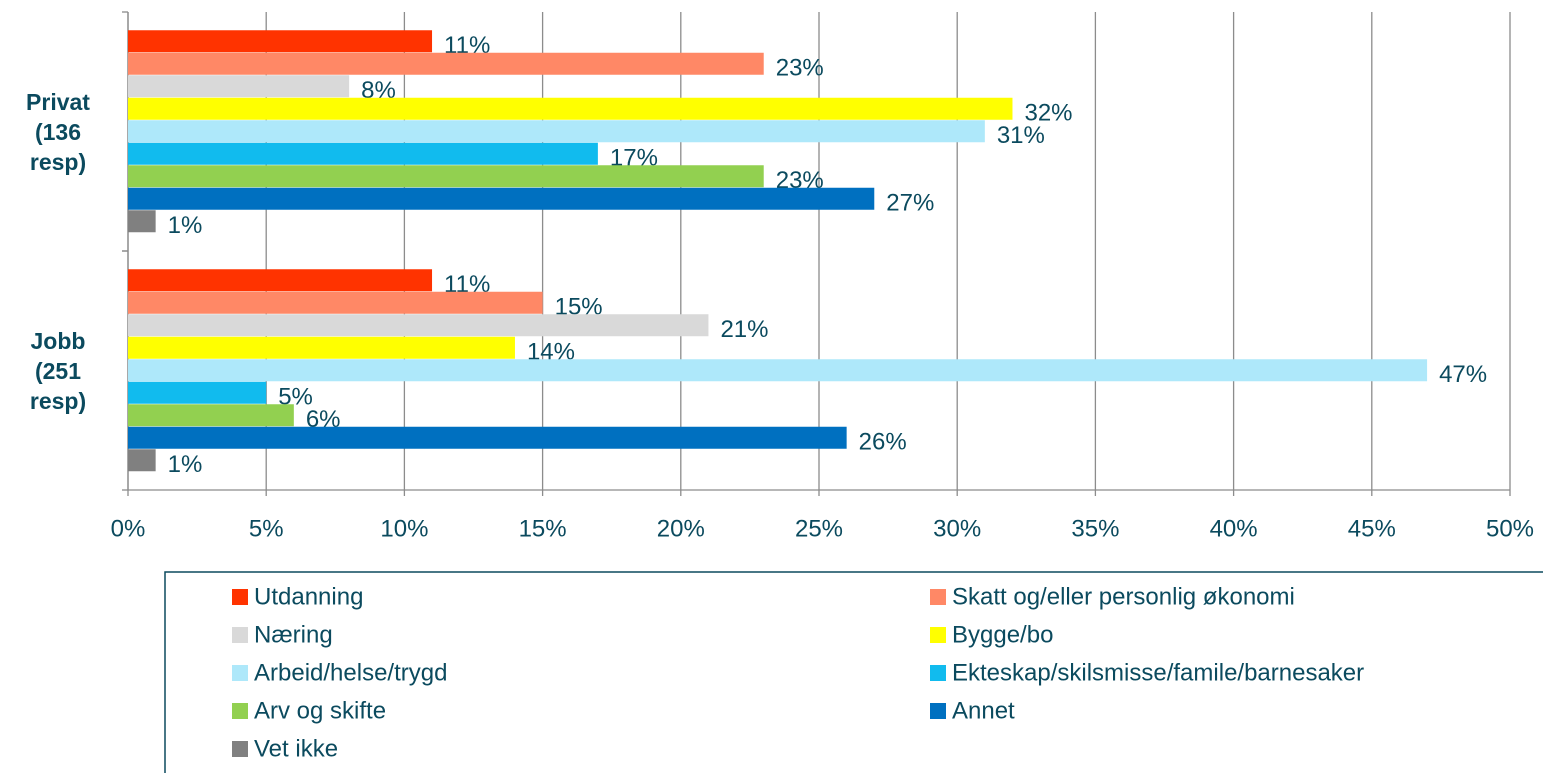 Image resolution: width=1543 pixels, height=773 pixels. Describe the element at coordinates (58, 131) in the screenshot. I see `category-label: Privat (136 resp)` at that location.